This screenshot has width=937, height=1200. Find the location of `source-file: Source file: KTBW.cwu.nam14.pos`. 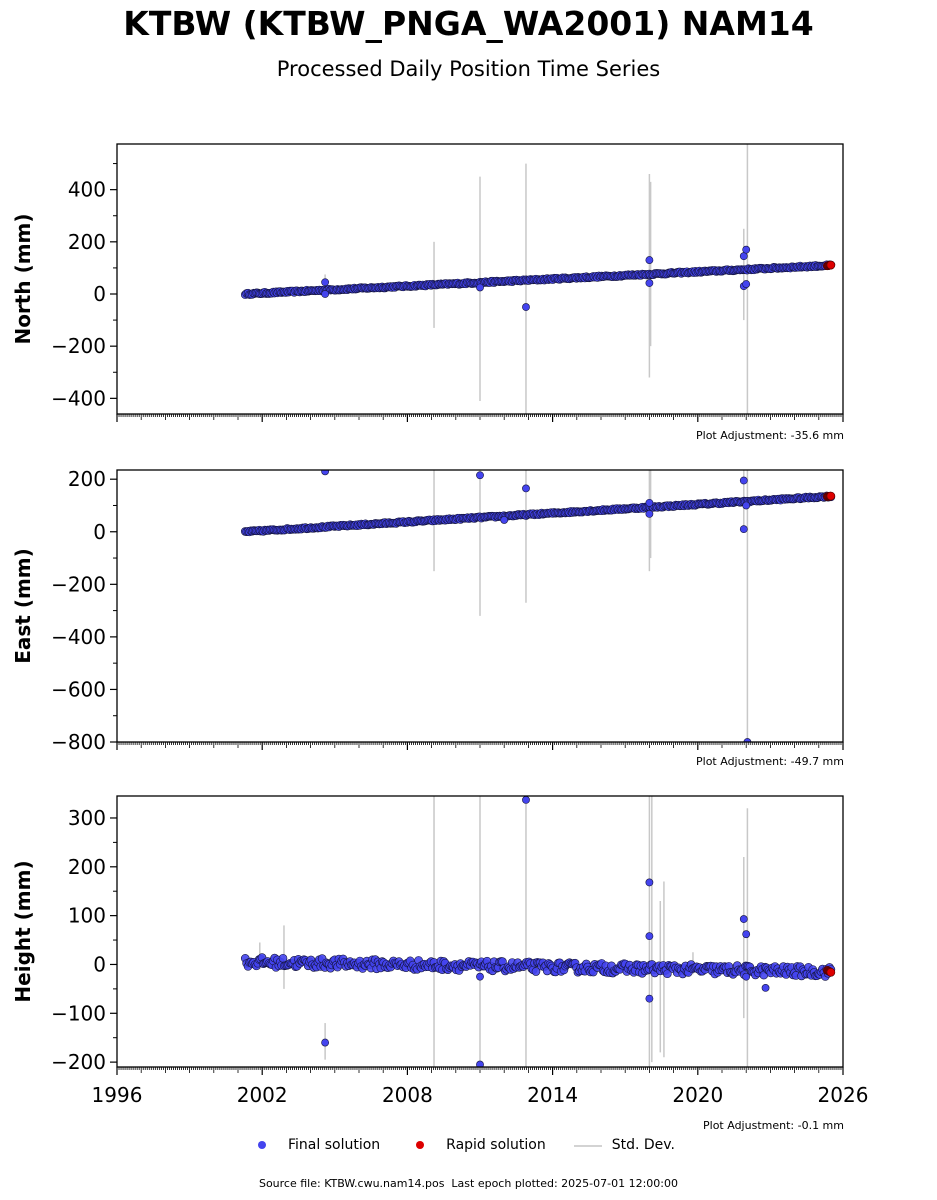

source-file: Source file: KTBW.cwu.nam14.pos is located at coordinates (351, 1183).